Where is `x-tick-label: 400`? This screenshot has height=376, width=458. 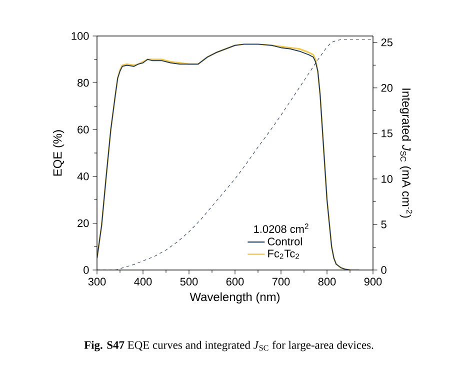
x-tick-label: 400 is located at coordinates (143, 282).